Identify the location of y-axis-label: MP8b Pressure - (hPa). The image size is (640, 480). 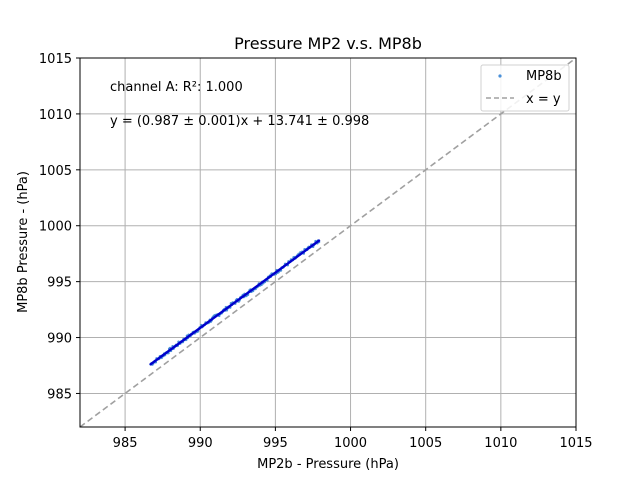
(23, 242).